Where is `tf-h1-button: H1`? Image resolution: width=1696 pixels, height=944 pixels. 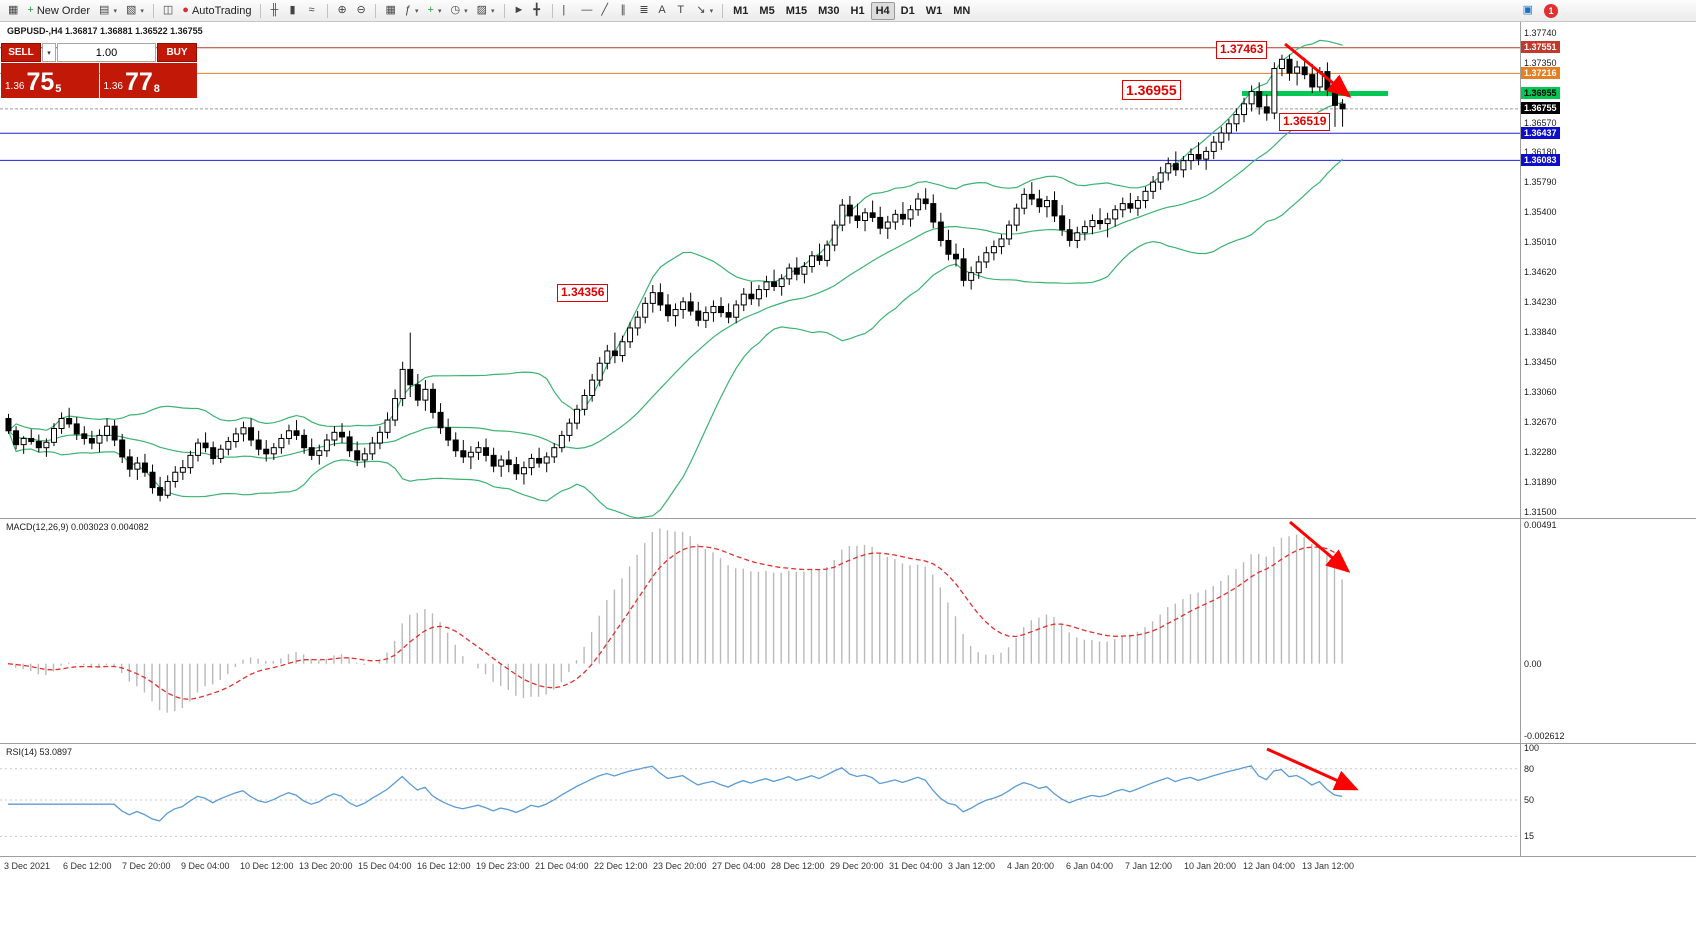
tf-h1-button: H1 is located at coordinates (858, 11).